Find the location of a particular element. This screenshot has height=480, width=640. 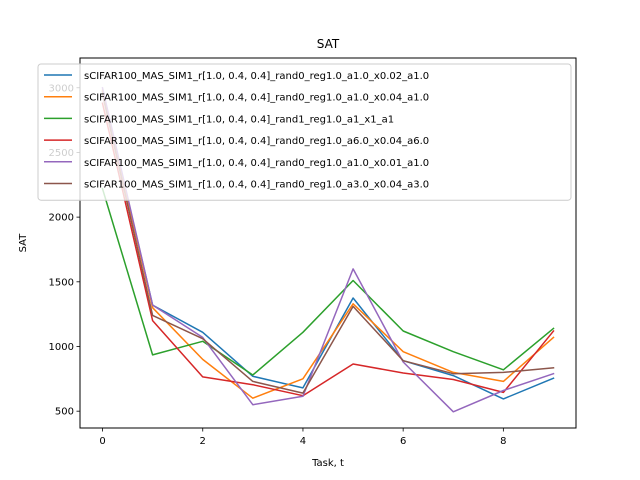

x-tick-label: 8 is located at coordinates (503, 441).